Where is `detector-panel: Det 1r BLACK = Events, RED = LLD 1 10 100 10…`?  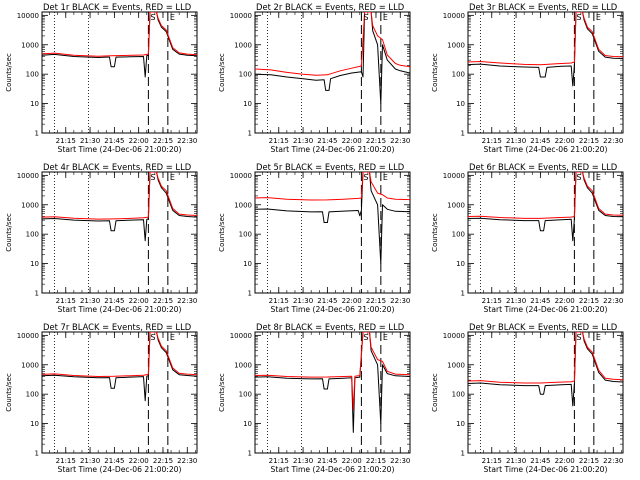
detector-panel: Det 1r BLACK = Events, RED = LLD 1 10 100 10… is located at coordinates (101, 78).